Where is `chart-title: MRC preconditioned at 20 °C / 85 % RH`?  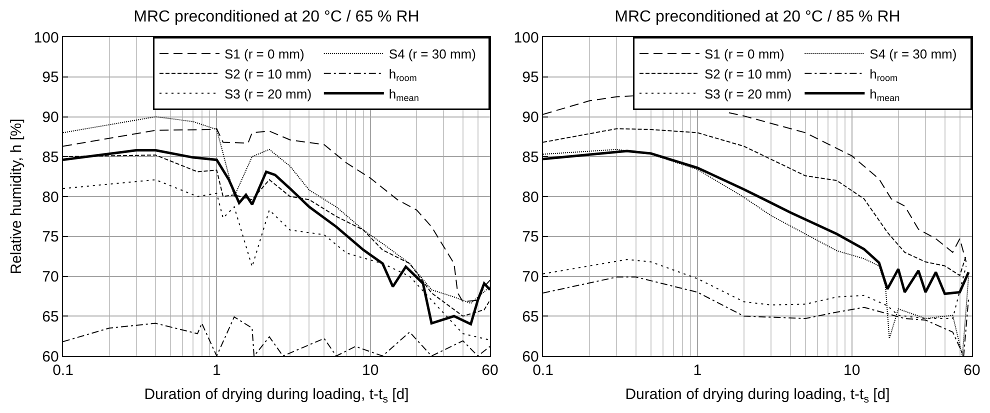
chart-title: MRC preconditioned at 20 °C / 85 % RH is located at coordinates (757, 17).